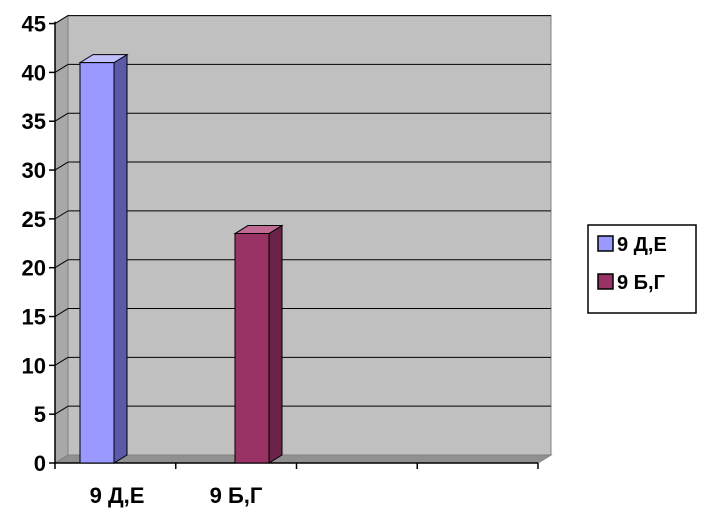  I want to click on y-tick-label: 0, so click(40, 463).